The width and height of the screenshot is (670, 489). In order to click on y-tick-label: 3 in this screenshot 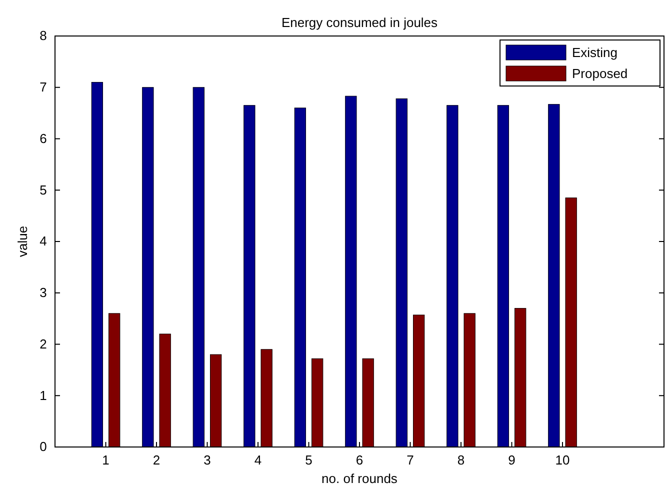, I will do `click(43, 292)`.